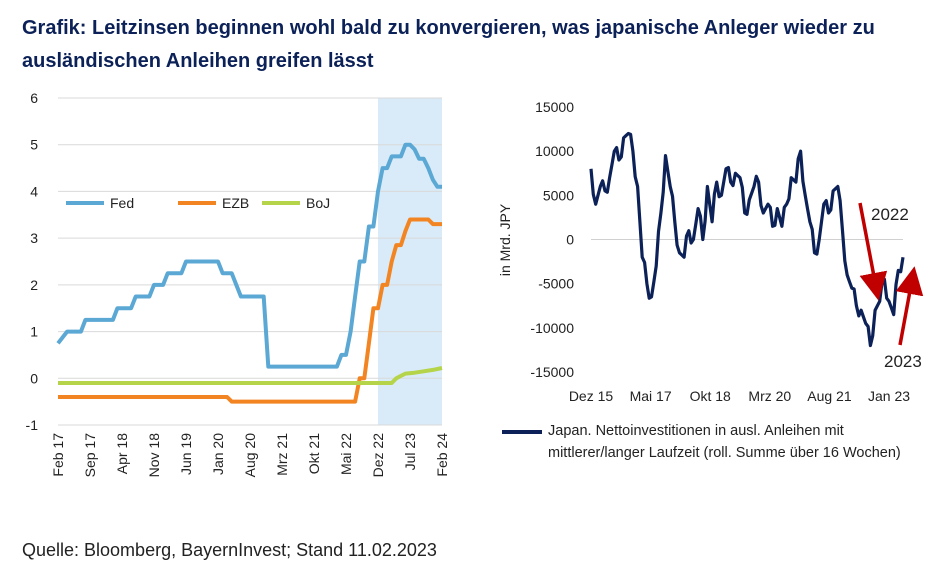 The image size is (943, 581). I want to click on x-tick-label: Aug 20, so click(250, 455).